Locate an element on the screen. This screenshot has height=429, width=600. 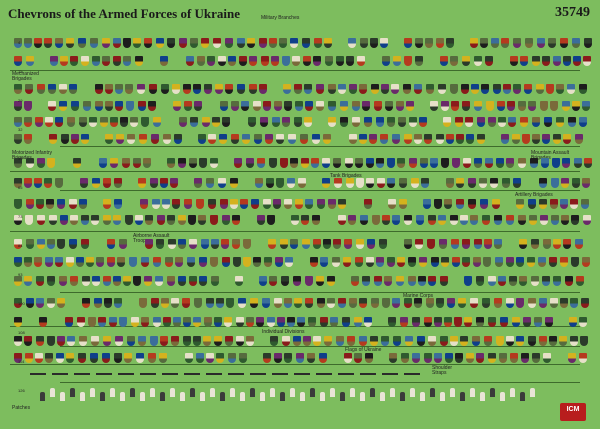
flag-strip is located at coordinates (148, 374).